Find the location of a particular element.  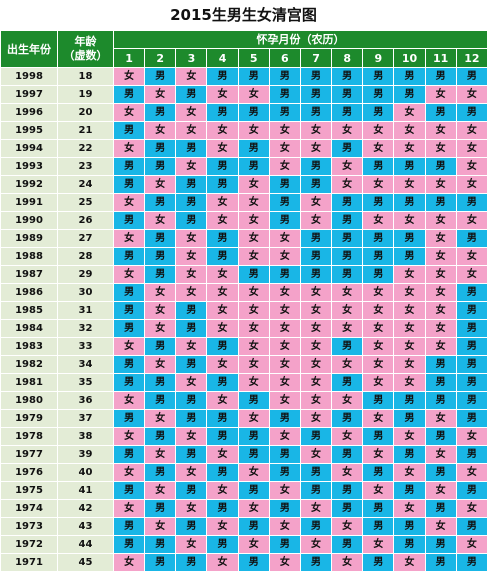

table-row: 1983 33 女男女男女女女男女女女男 is located at coordinates (243, 346).